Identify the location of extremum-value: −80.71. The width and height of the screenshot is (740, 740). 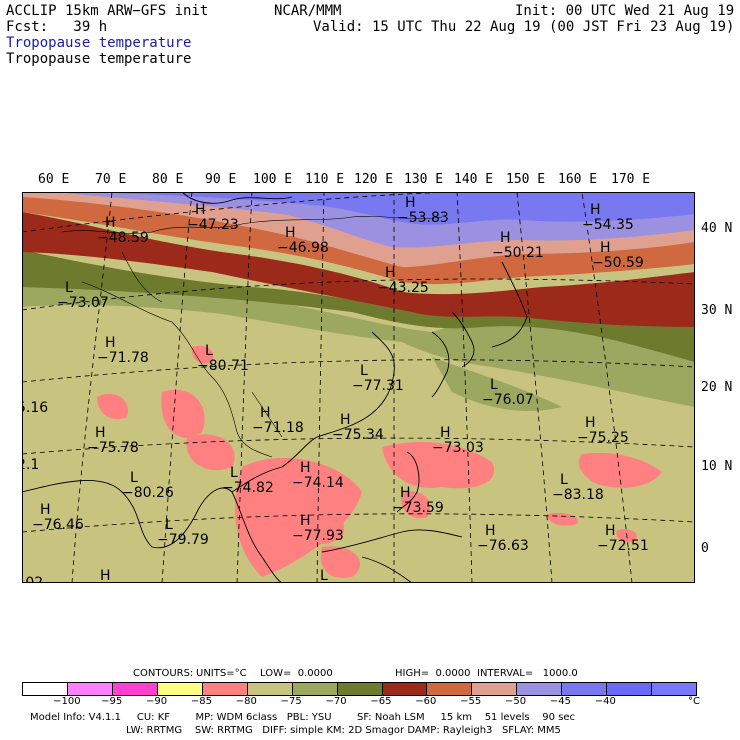
(223, 366).